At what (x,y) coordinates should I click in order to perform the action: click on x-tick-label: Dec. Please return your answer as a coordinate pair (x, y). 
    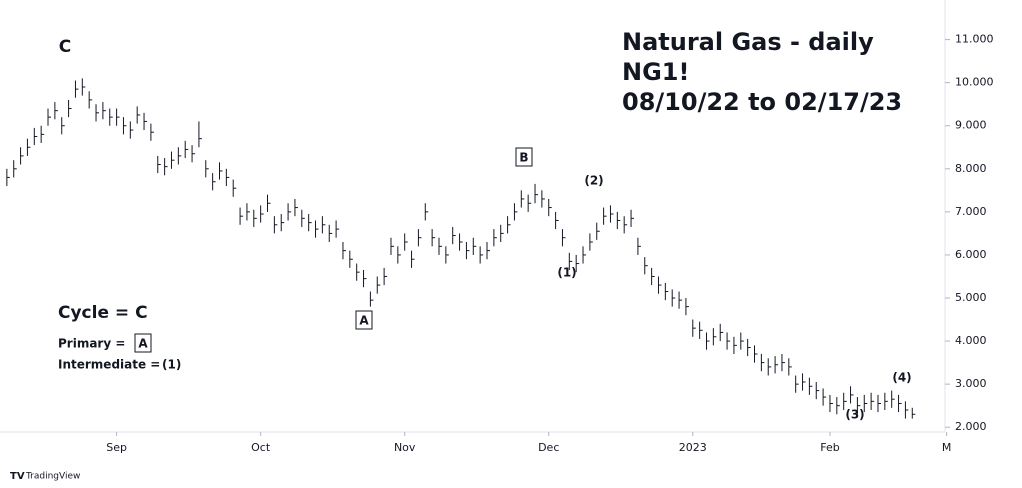
    Looking at the image, I should click on (548, 447).